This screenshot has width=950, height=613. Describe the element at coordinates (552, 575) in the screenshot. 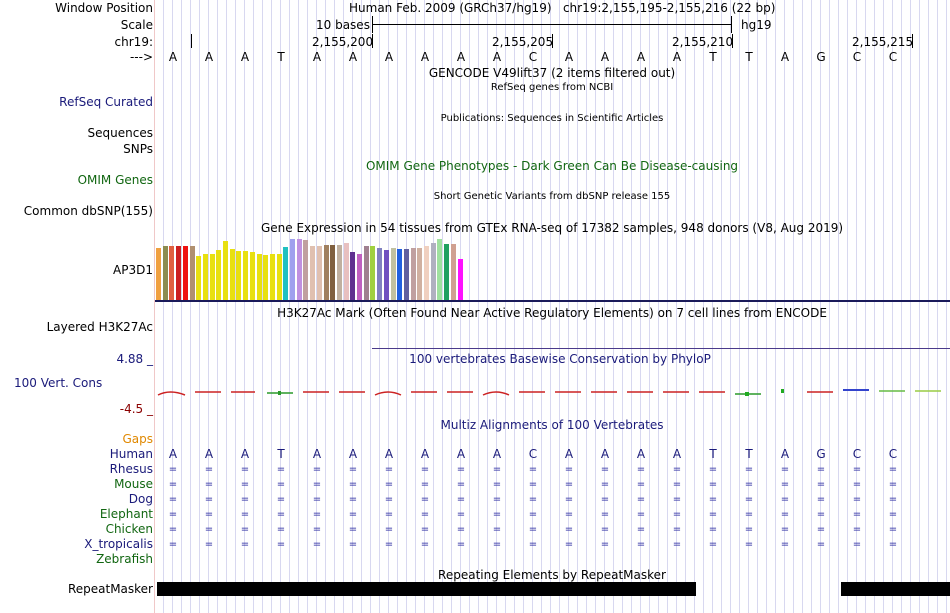

I see `repeatmasker-title: Repeating Elements by RepeatMasker` at that location.